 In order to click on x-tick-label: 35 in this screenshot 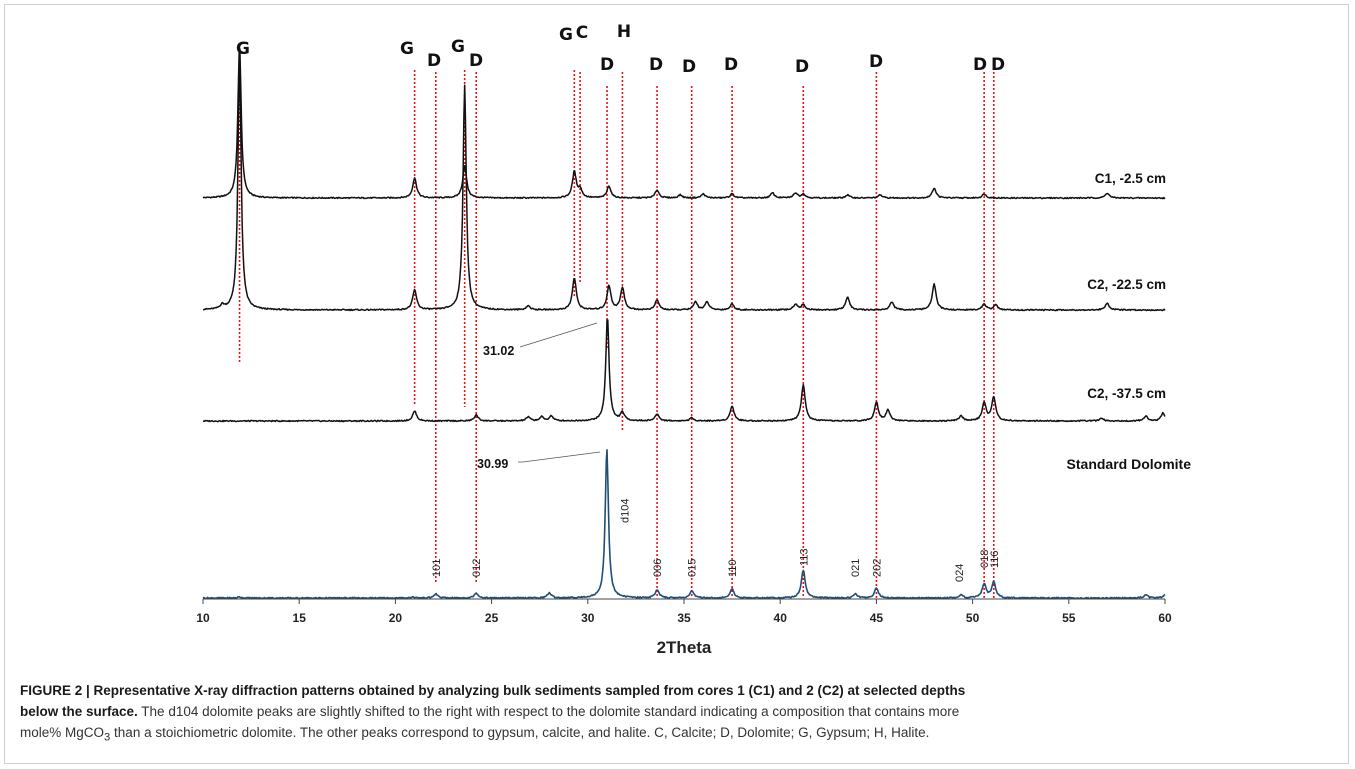, I will do `click(684, 618)`.